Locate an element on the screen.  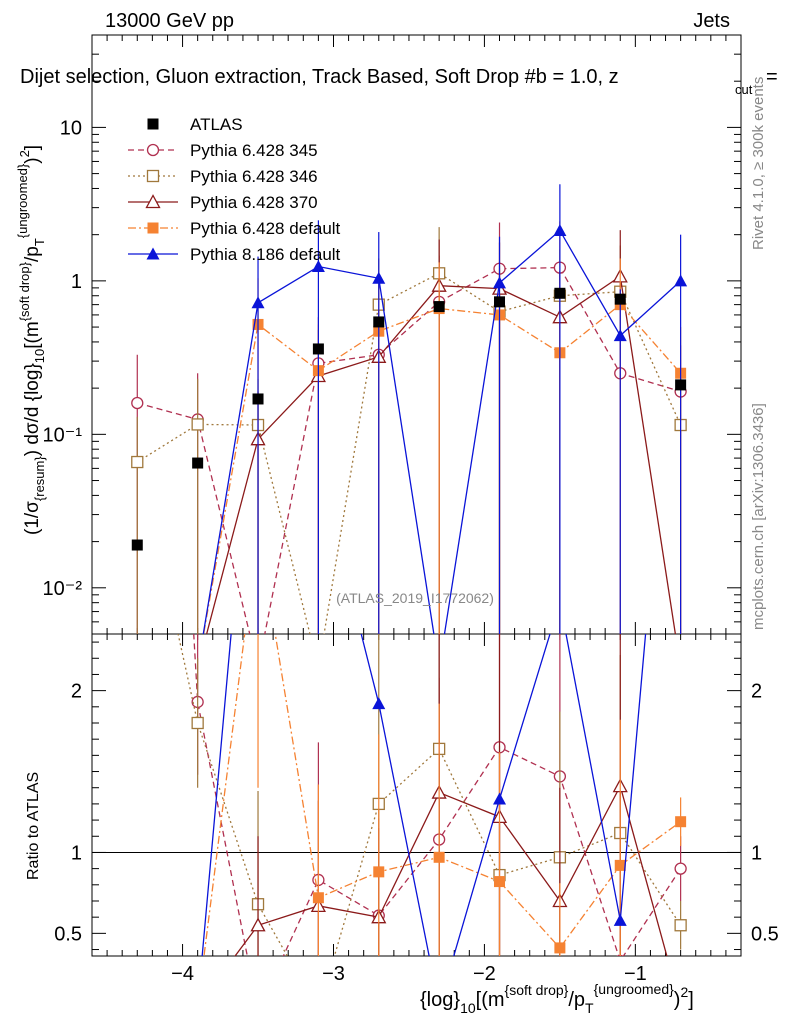
legend-item-ATLAS: ATLAS is located at coordinates (195, 124).